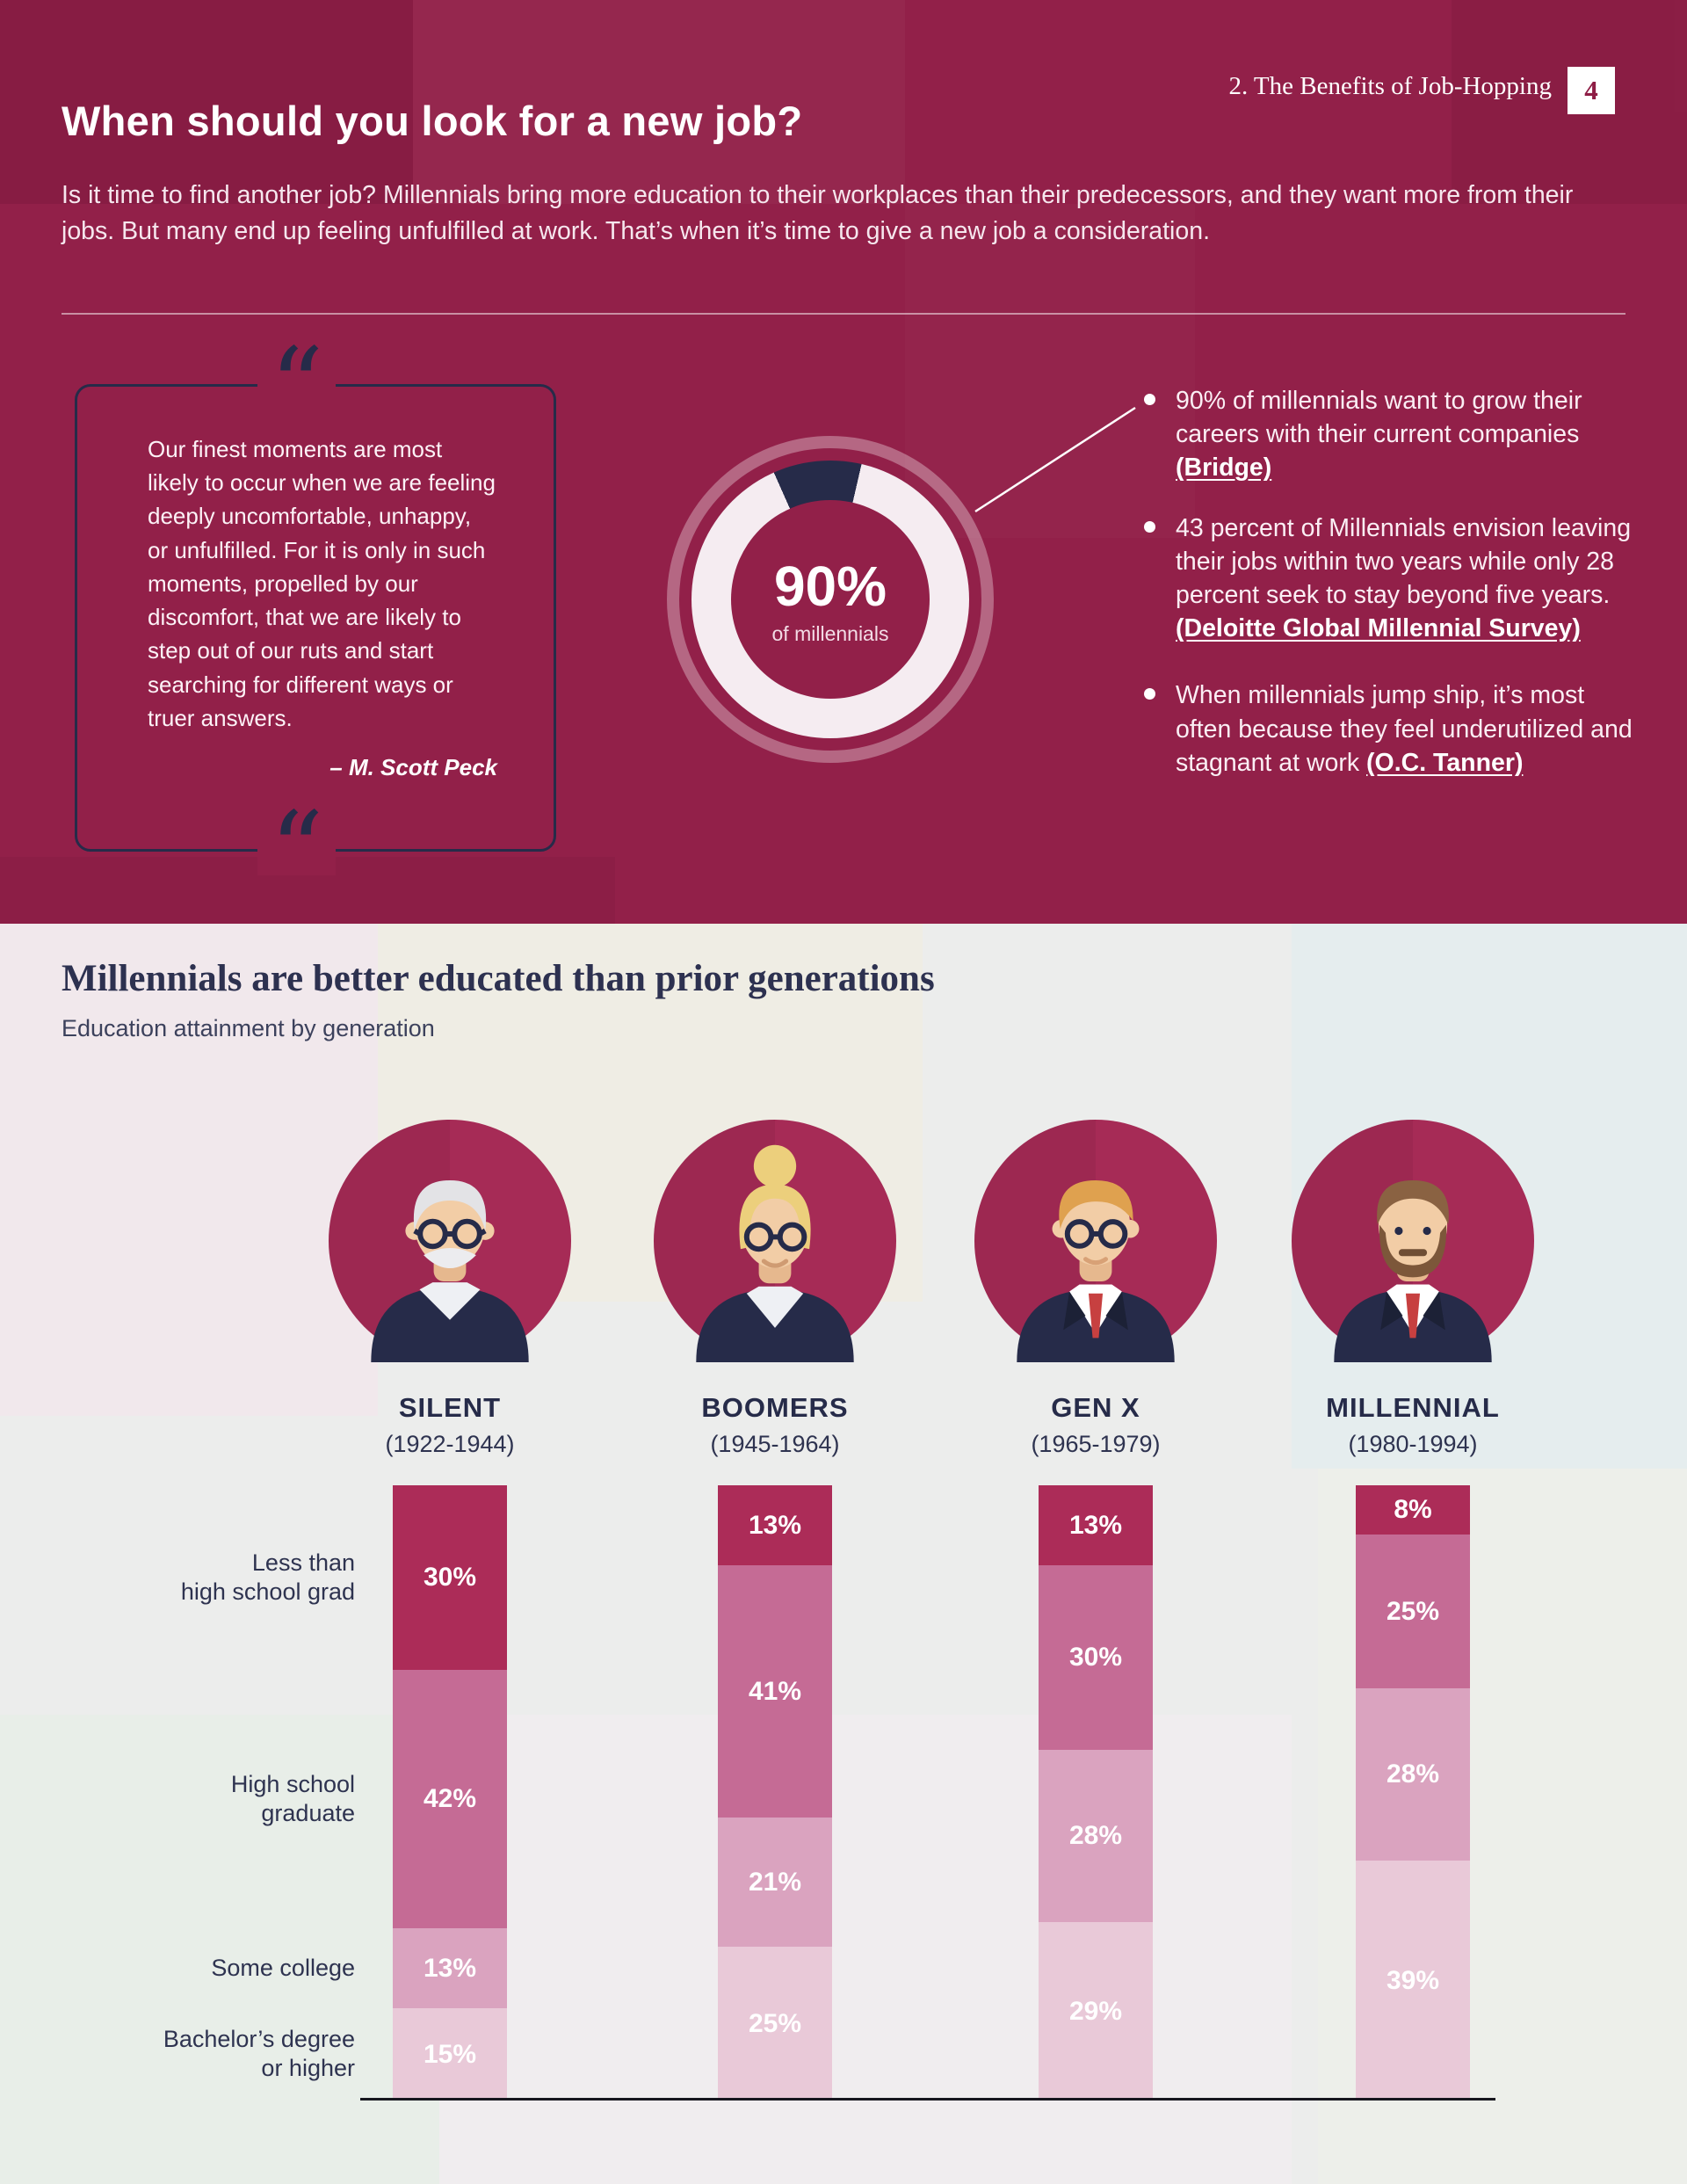 The height and width of the screenshot is (2184, 1687). Describe the element at coordinates (1224, 468) in the screenshot. I see `bullet-link-bridge: (Bridge)` at that location.